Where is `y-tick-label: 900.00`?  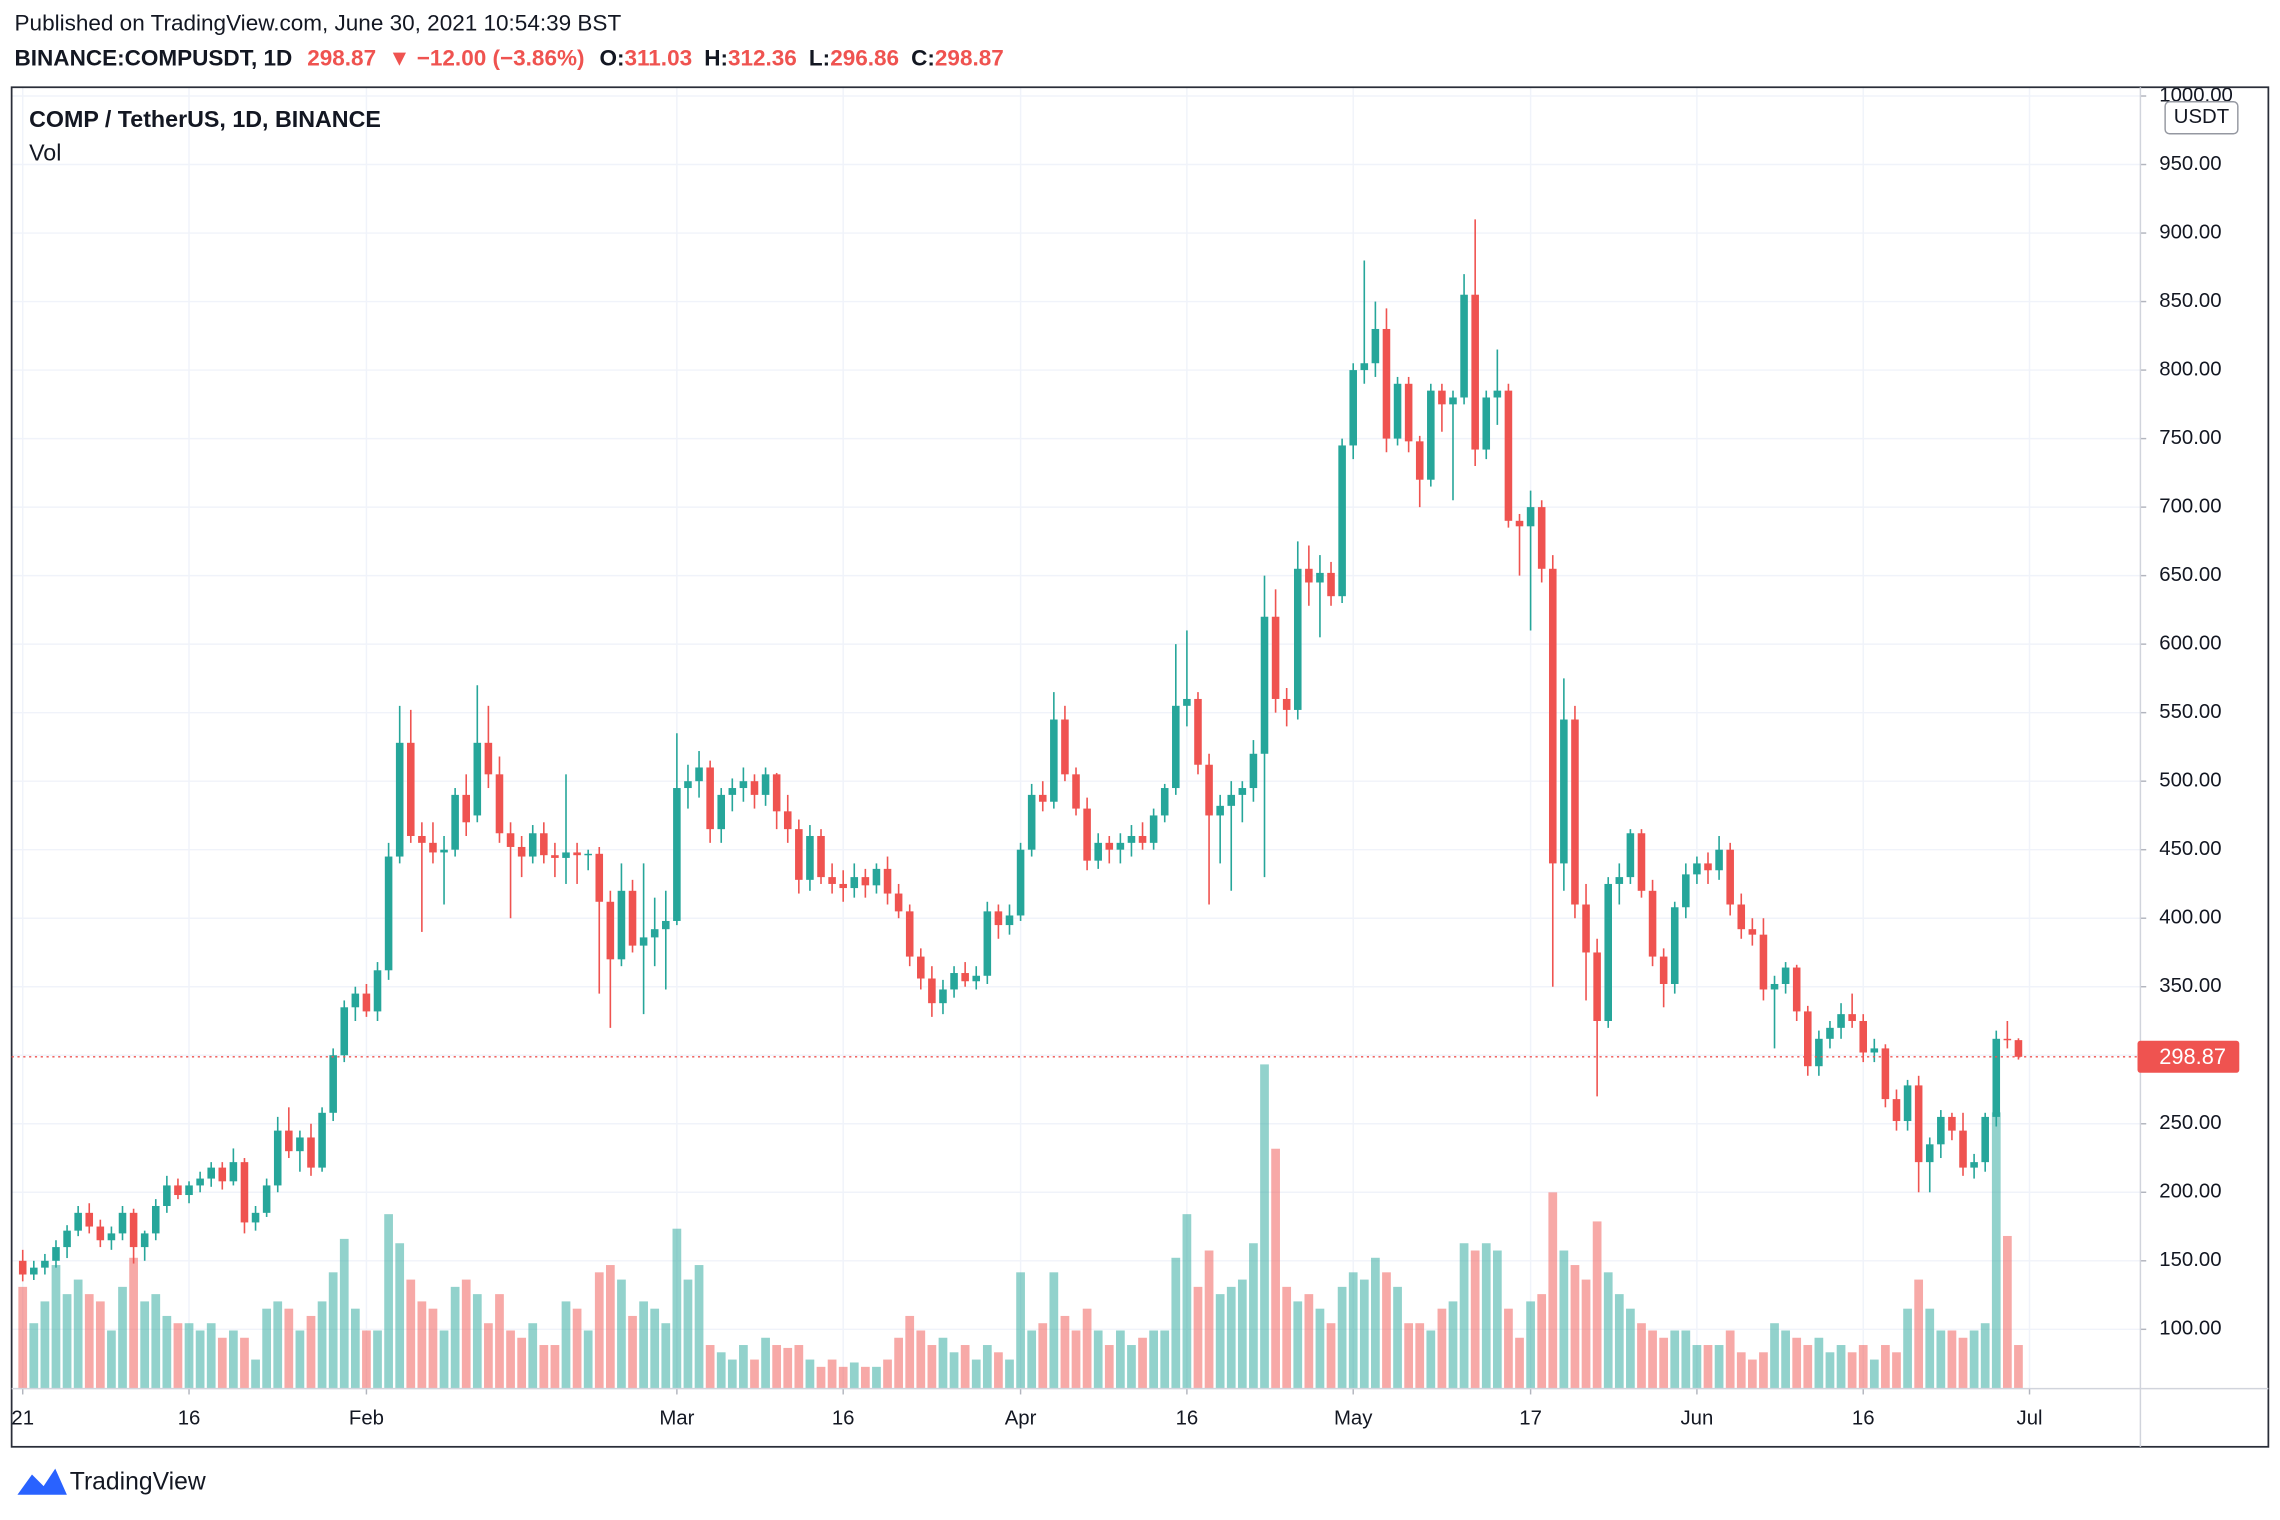
y-tick-label: 900.00 is located at coordinates (2190, 232).